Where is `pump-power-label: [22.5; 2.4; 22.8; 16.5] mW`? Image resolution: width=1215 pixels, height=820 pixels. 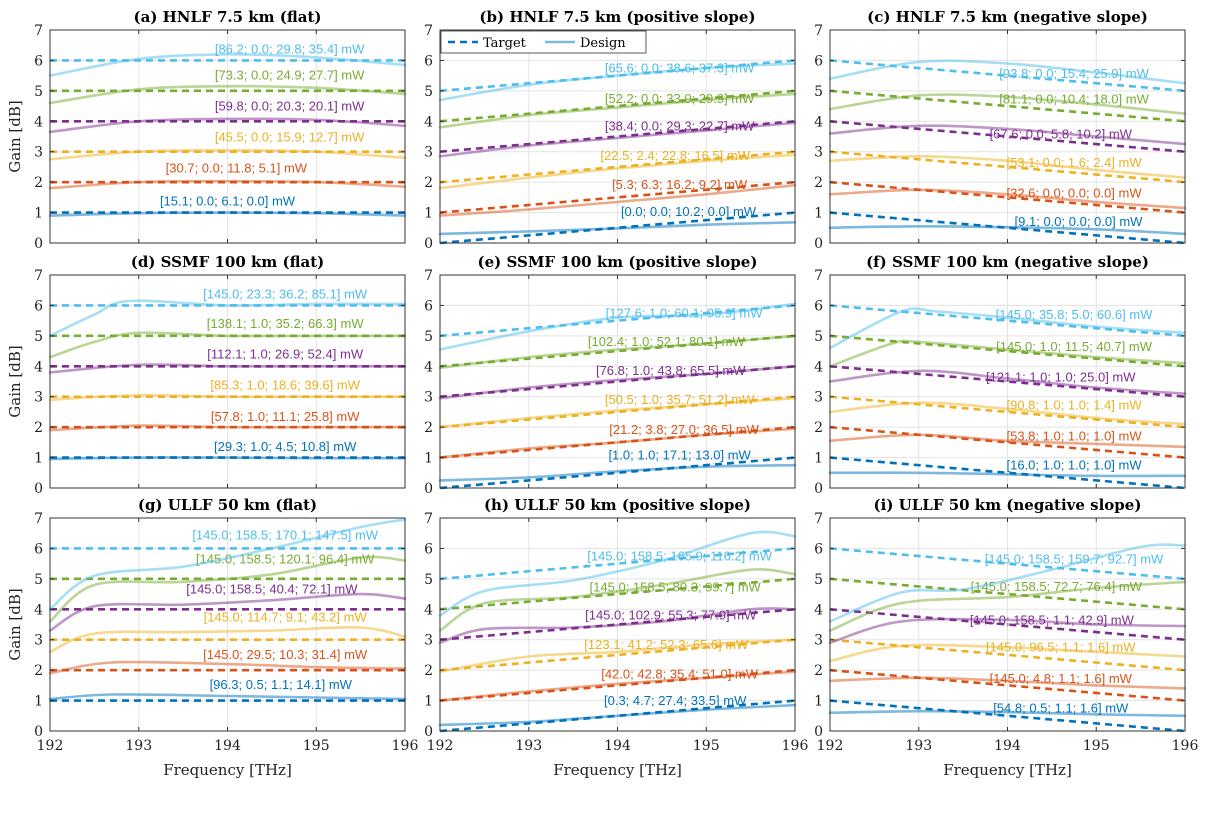
pump-power-label: [22.5; 2.4; 22.8; 16.5] mW is located at coordinates (675, 155).